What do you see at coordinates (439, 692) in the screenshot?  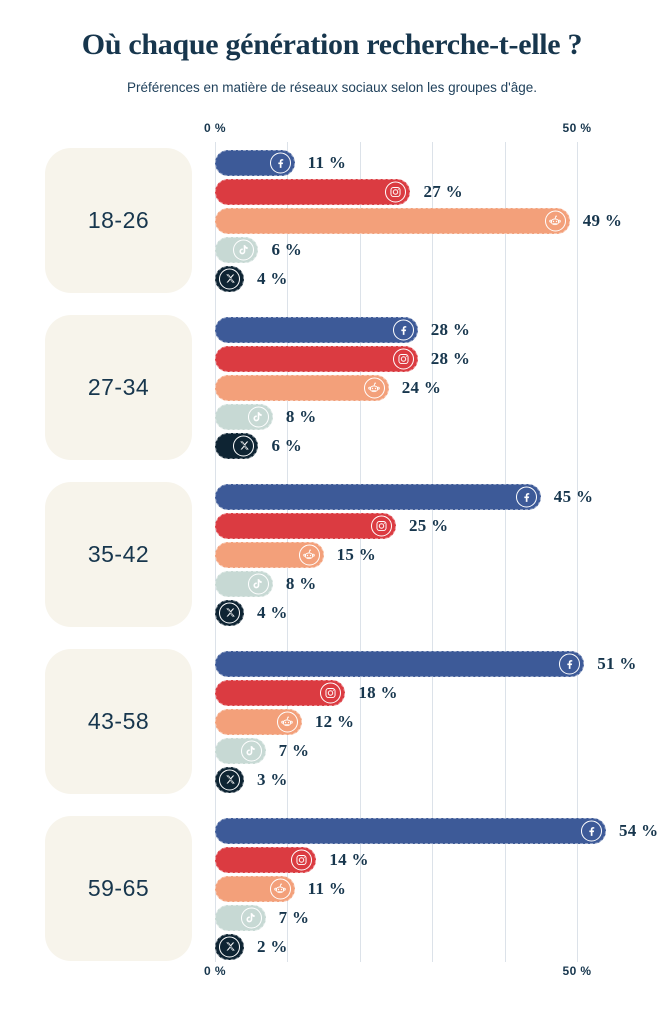 I see `instagram-bar-row: 18 %` at bounding box center [439, 692].